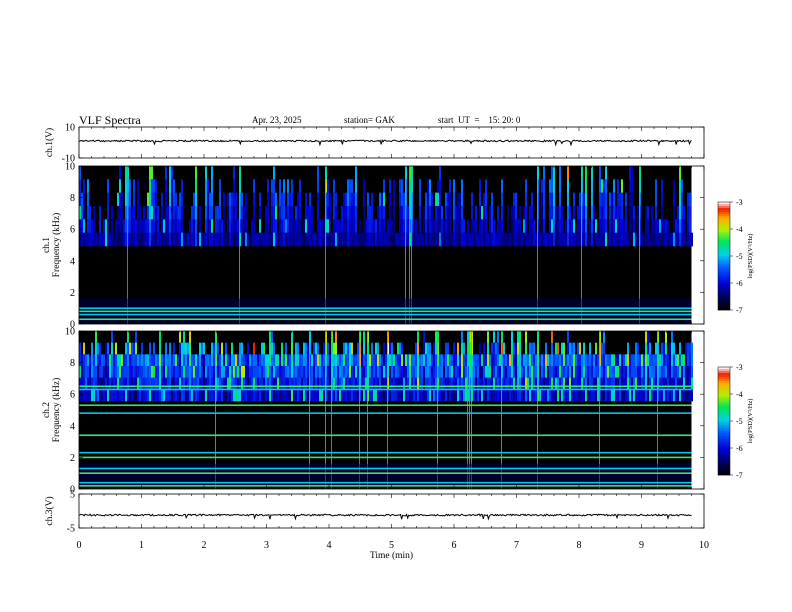 The image size is (792, 612). I want to click on x-axis-title: Time (min), so click(391, 555).